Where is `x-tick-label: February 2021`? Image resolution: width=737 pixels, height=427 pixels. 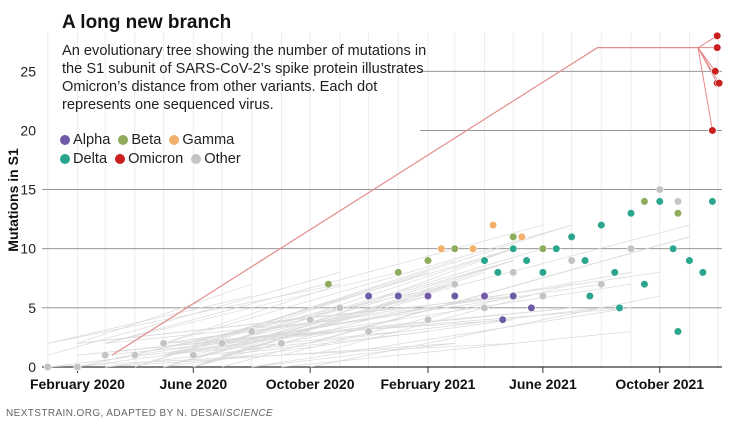 x-tick-label: February 2021 is located at coordinates (427, 384).